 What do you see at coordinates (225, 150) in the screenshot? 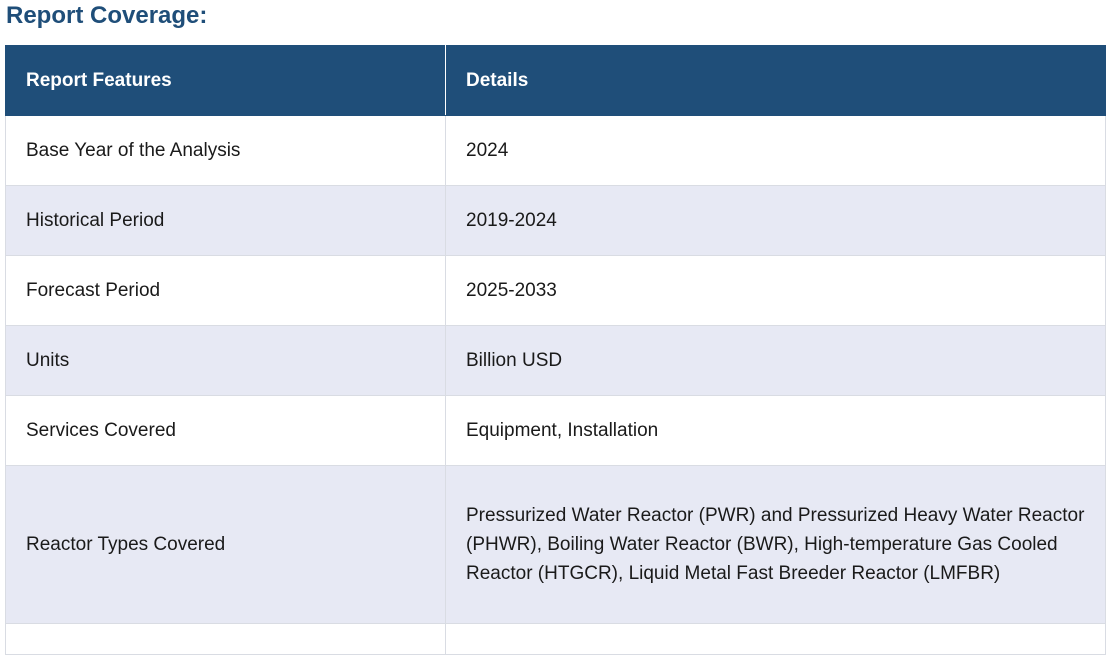
I see `feature-cell: Base Year of the Analysis` at bounding box center [225, 150].